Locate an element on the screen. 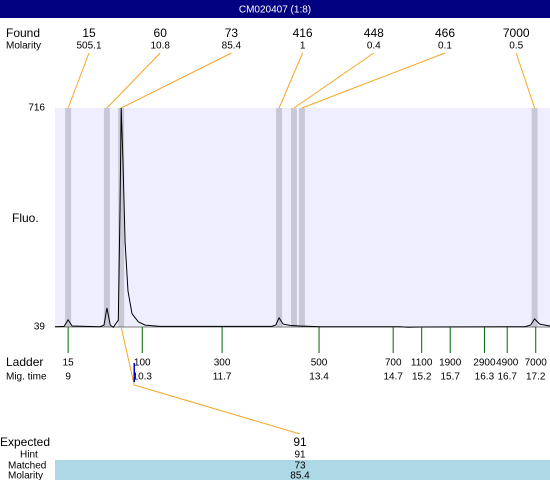  ladder-size: 1100 is located at coordinates (422, 363).